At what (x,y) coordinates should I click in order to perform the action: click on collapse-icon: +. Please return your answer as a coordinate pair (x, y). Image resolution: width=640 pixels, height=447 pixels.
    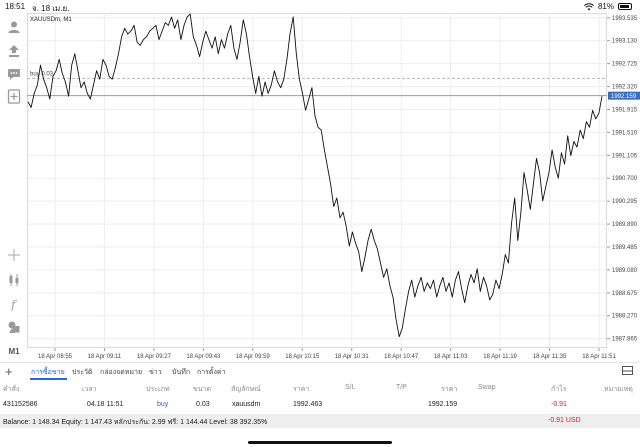
    Looking at the image, I should click on (9, 371).